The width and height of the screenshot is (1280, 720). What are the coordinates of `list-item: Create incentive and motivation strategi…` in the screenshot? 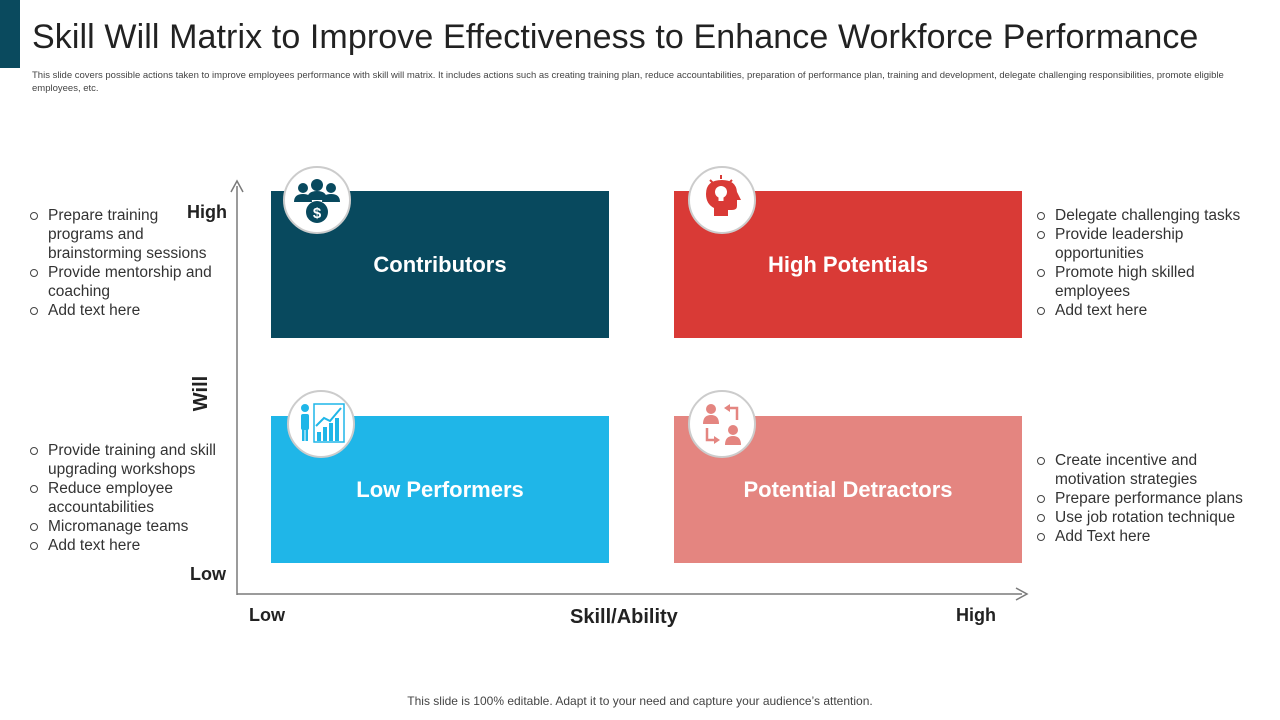 It's located at (1149, 470).